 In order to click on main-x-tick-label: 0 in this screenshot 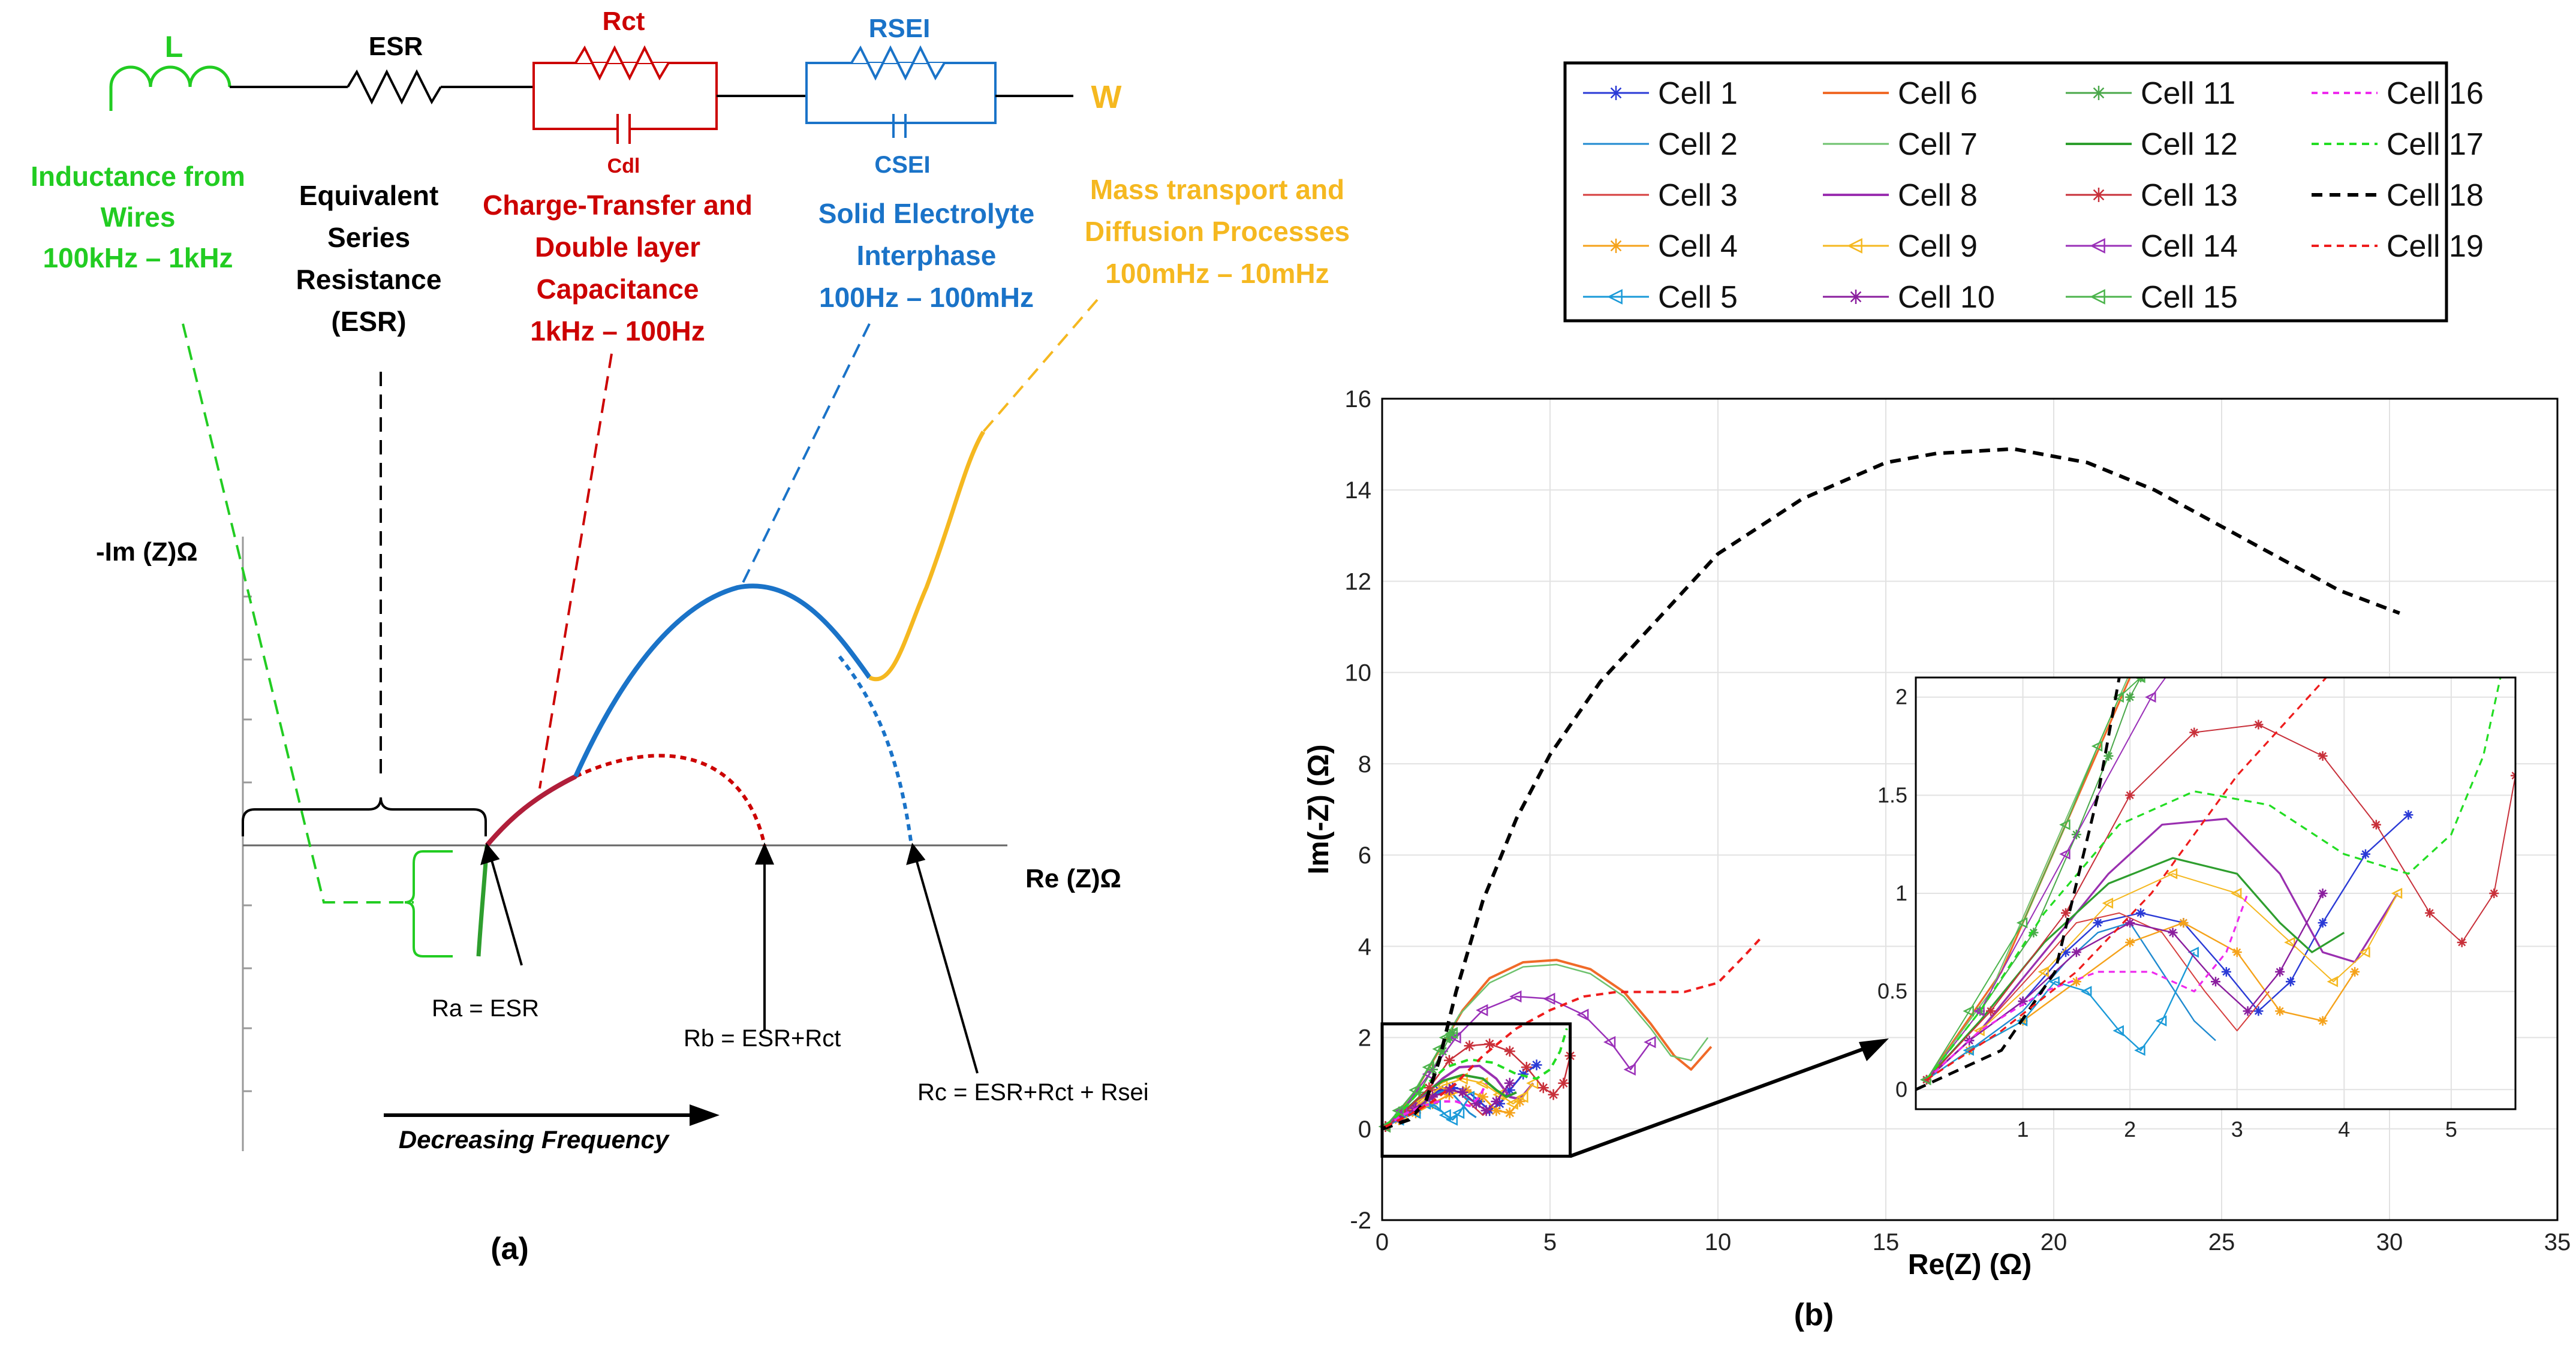, I will do `click(1382, 1242)`.